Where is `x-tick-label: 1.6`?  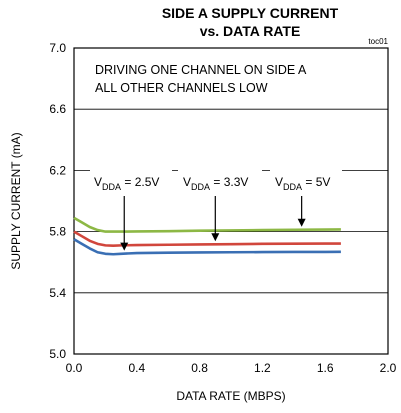
x-tick-label: 1.6 is located at coordinates (325, 368).